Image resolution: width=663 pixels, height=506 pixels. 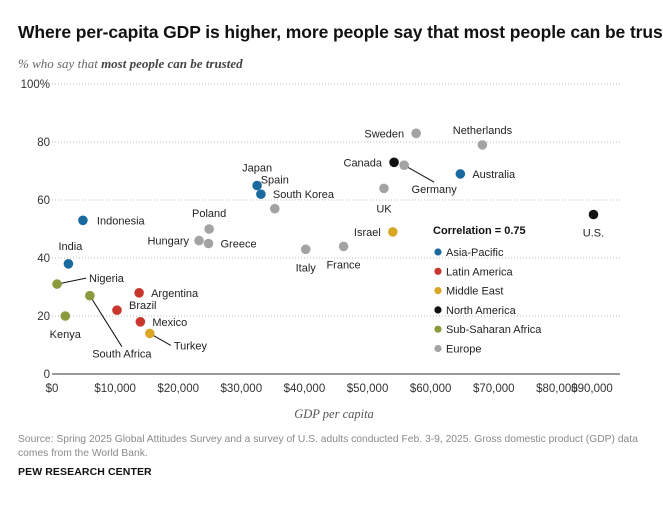 I want to click on legend-label-sub-saharan-africa: Sub-Saharan Africa, so click(x=494, y=330).